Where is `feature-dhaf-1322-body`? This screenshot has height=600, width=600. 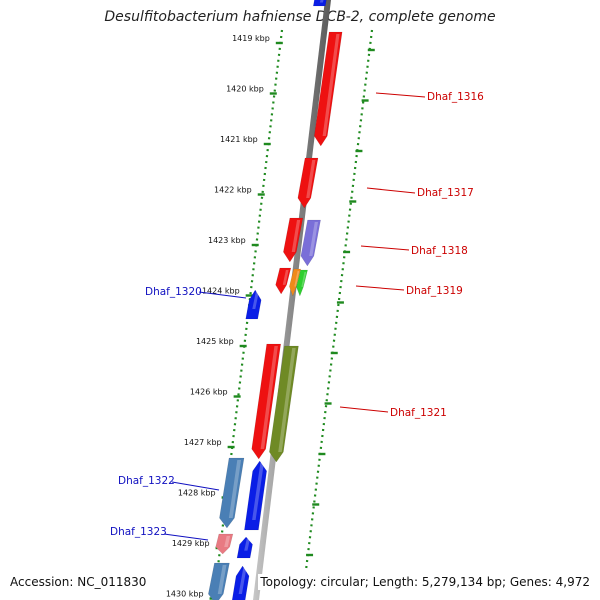
feature-dhaf-1322-body is located at coordinates (232, 493).